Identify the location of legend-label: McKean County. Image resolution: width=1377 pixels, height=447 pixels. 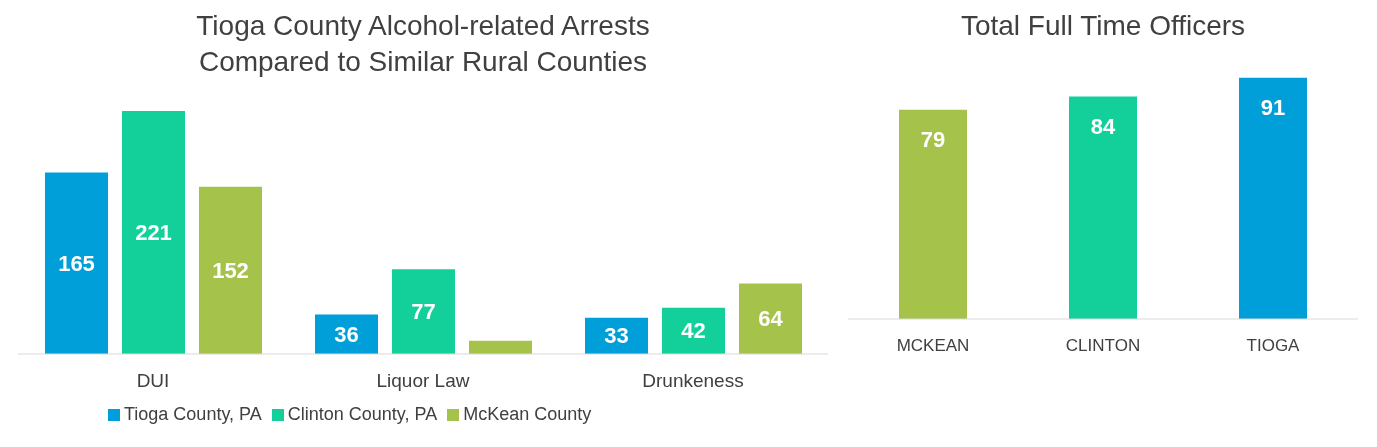
(527, 414).